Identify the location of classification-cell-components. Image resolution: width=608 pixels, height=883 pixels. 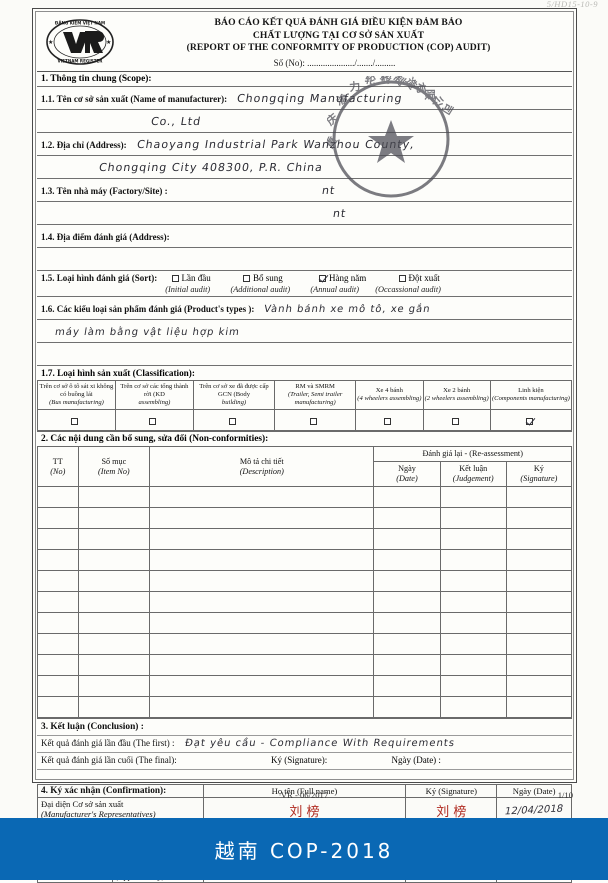
(531, 420).